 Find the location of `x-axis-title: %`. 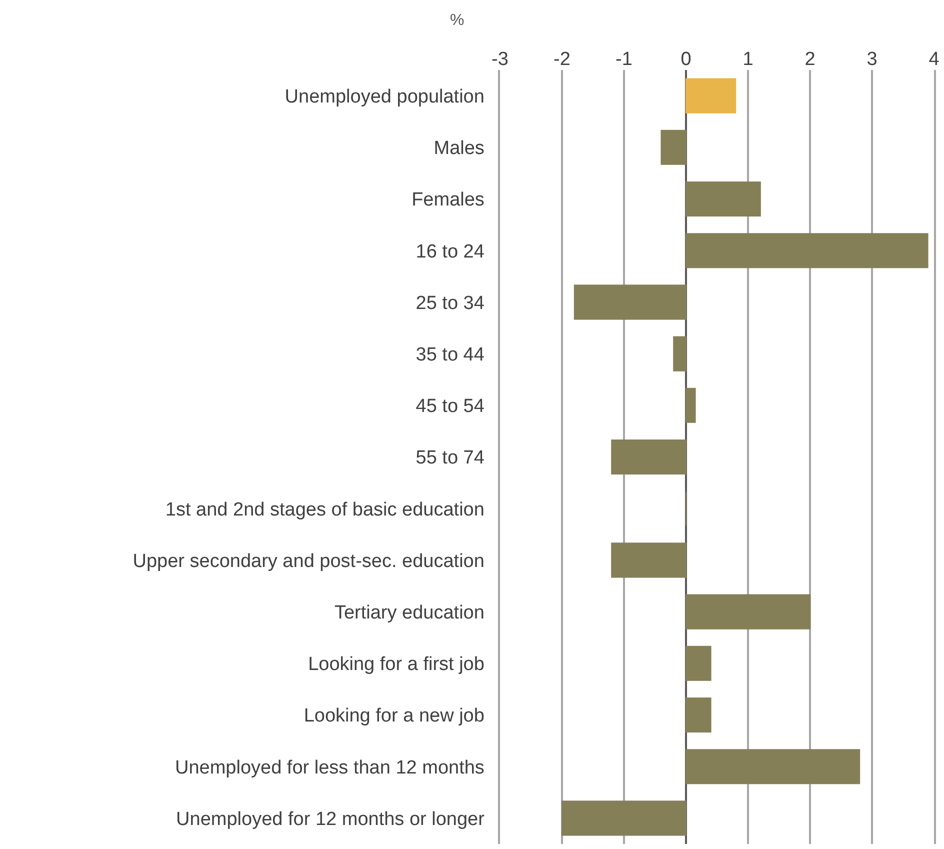

x-axis-title: % is located at coordinates (457, 20).